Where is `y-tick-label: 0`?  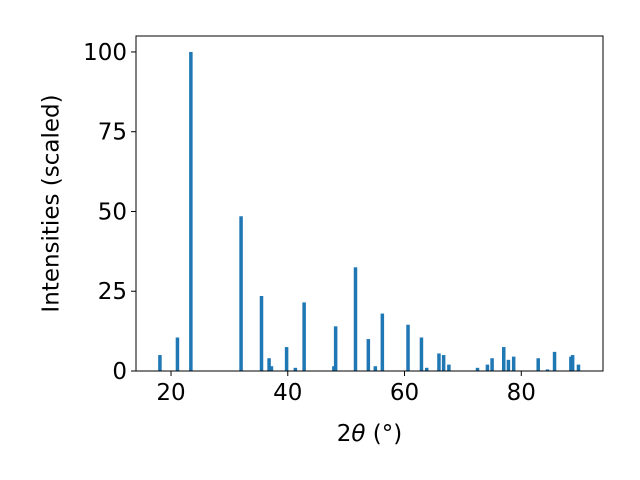
y-tick-label: 0 is located at coordinates (119, 372).